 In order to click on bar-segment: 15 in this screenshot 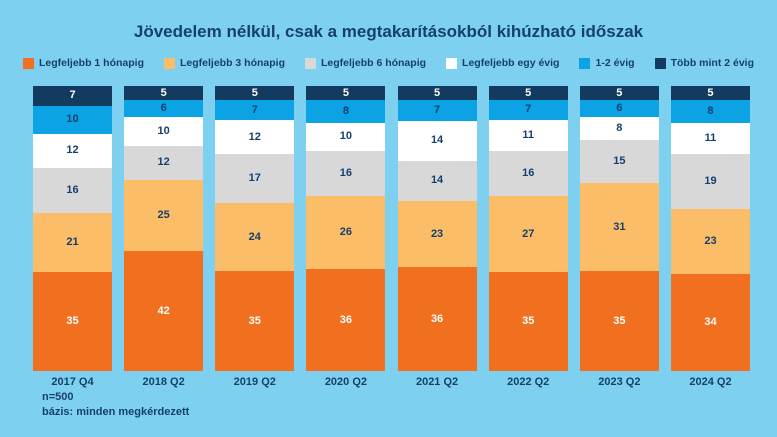, I will do `click(619, 161)`.